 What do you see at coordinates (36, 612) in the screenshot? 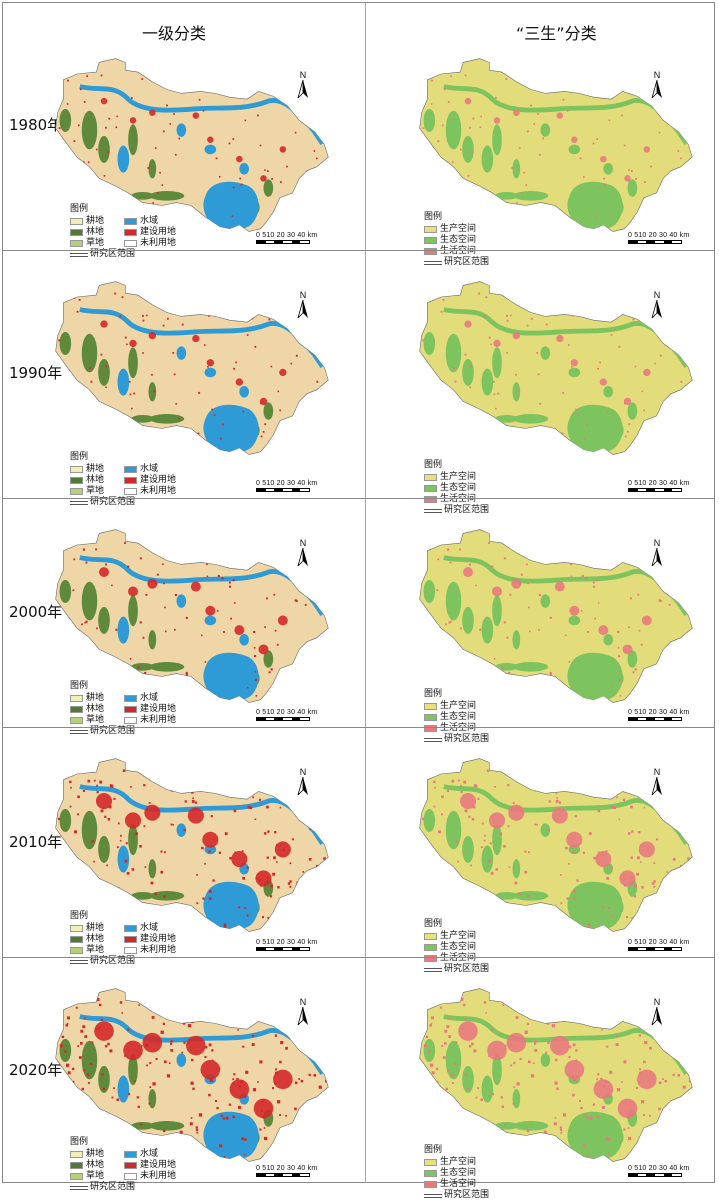
I see `year-label: 2000年` at bounding box center [36, 612].